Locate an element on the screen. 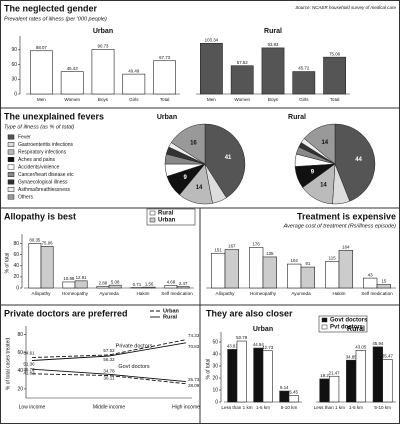 The height and width of the screenshot is (424, 400). value-label: 74.33 is located at coordinates (194, 335).